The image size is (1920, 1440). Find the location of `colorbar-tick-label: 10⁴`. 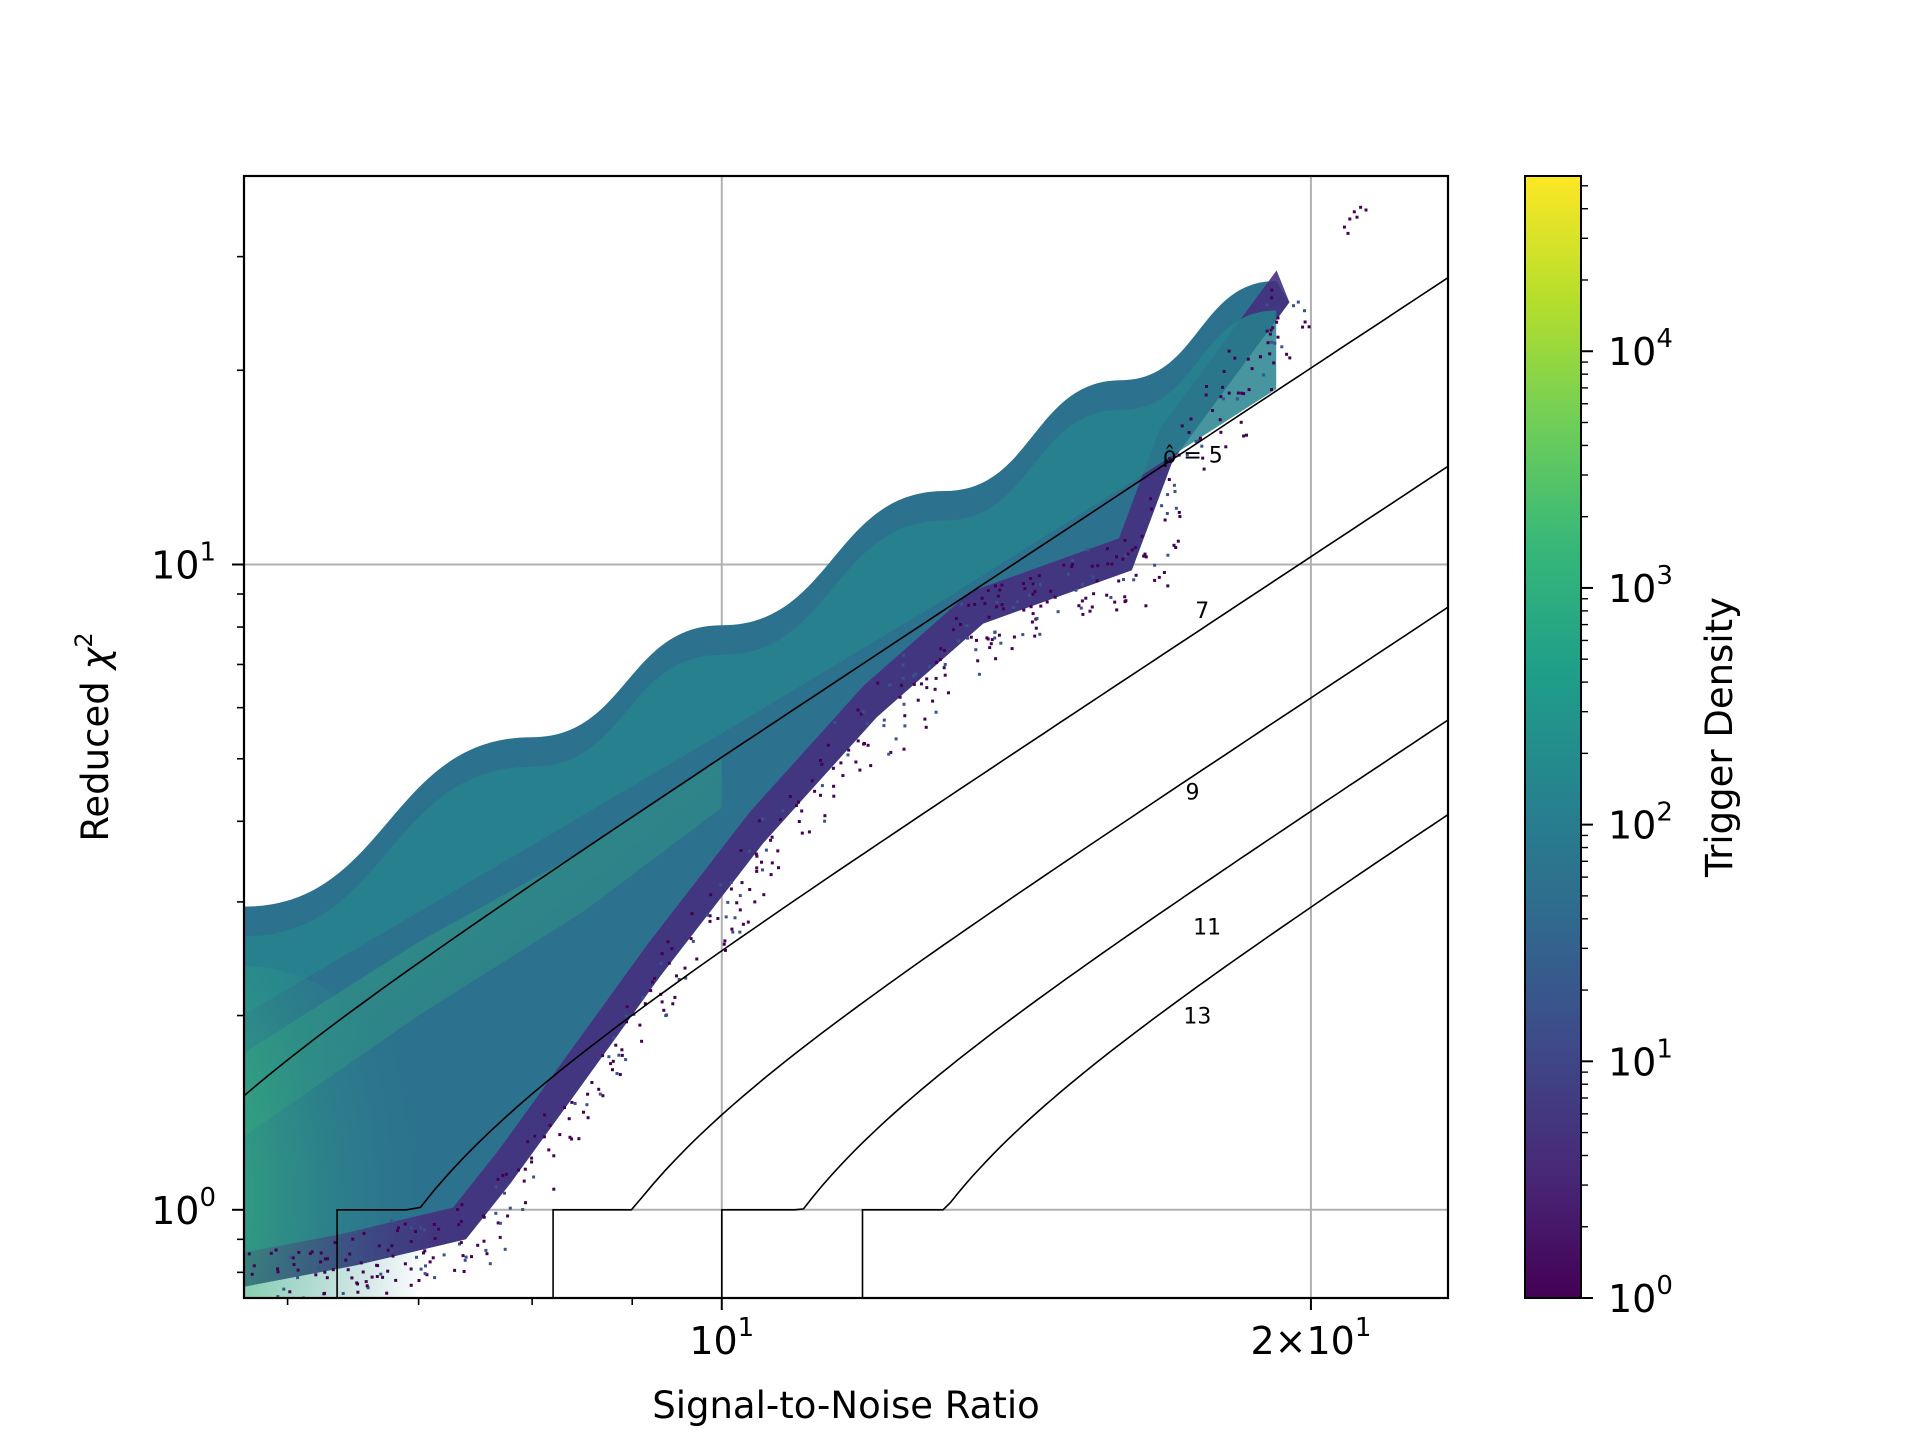

colorbar-tick-label: 10⁴ is located at coordinates (1640, 349).